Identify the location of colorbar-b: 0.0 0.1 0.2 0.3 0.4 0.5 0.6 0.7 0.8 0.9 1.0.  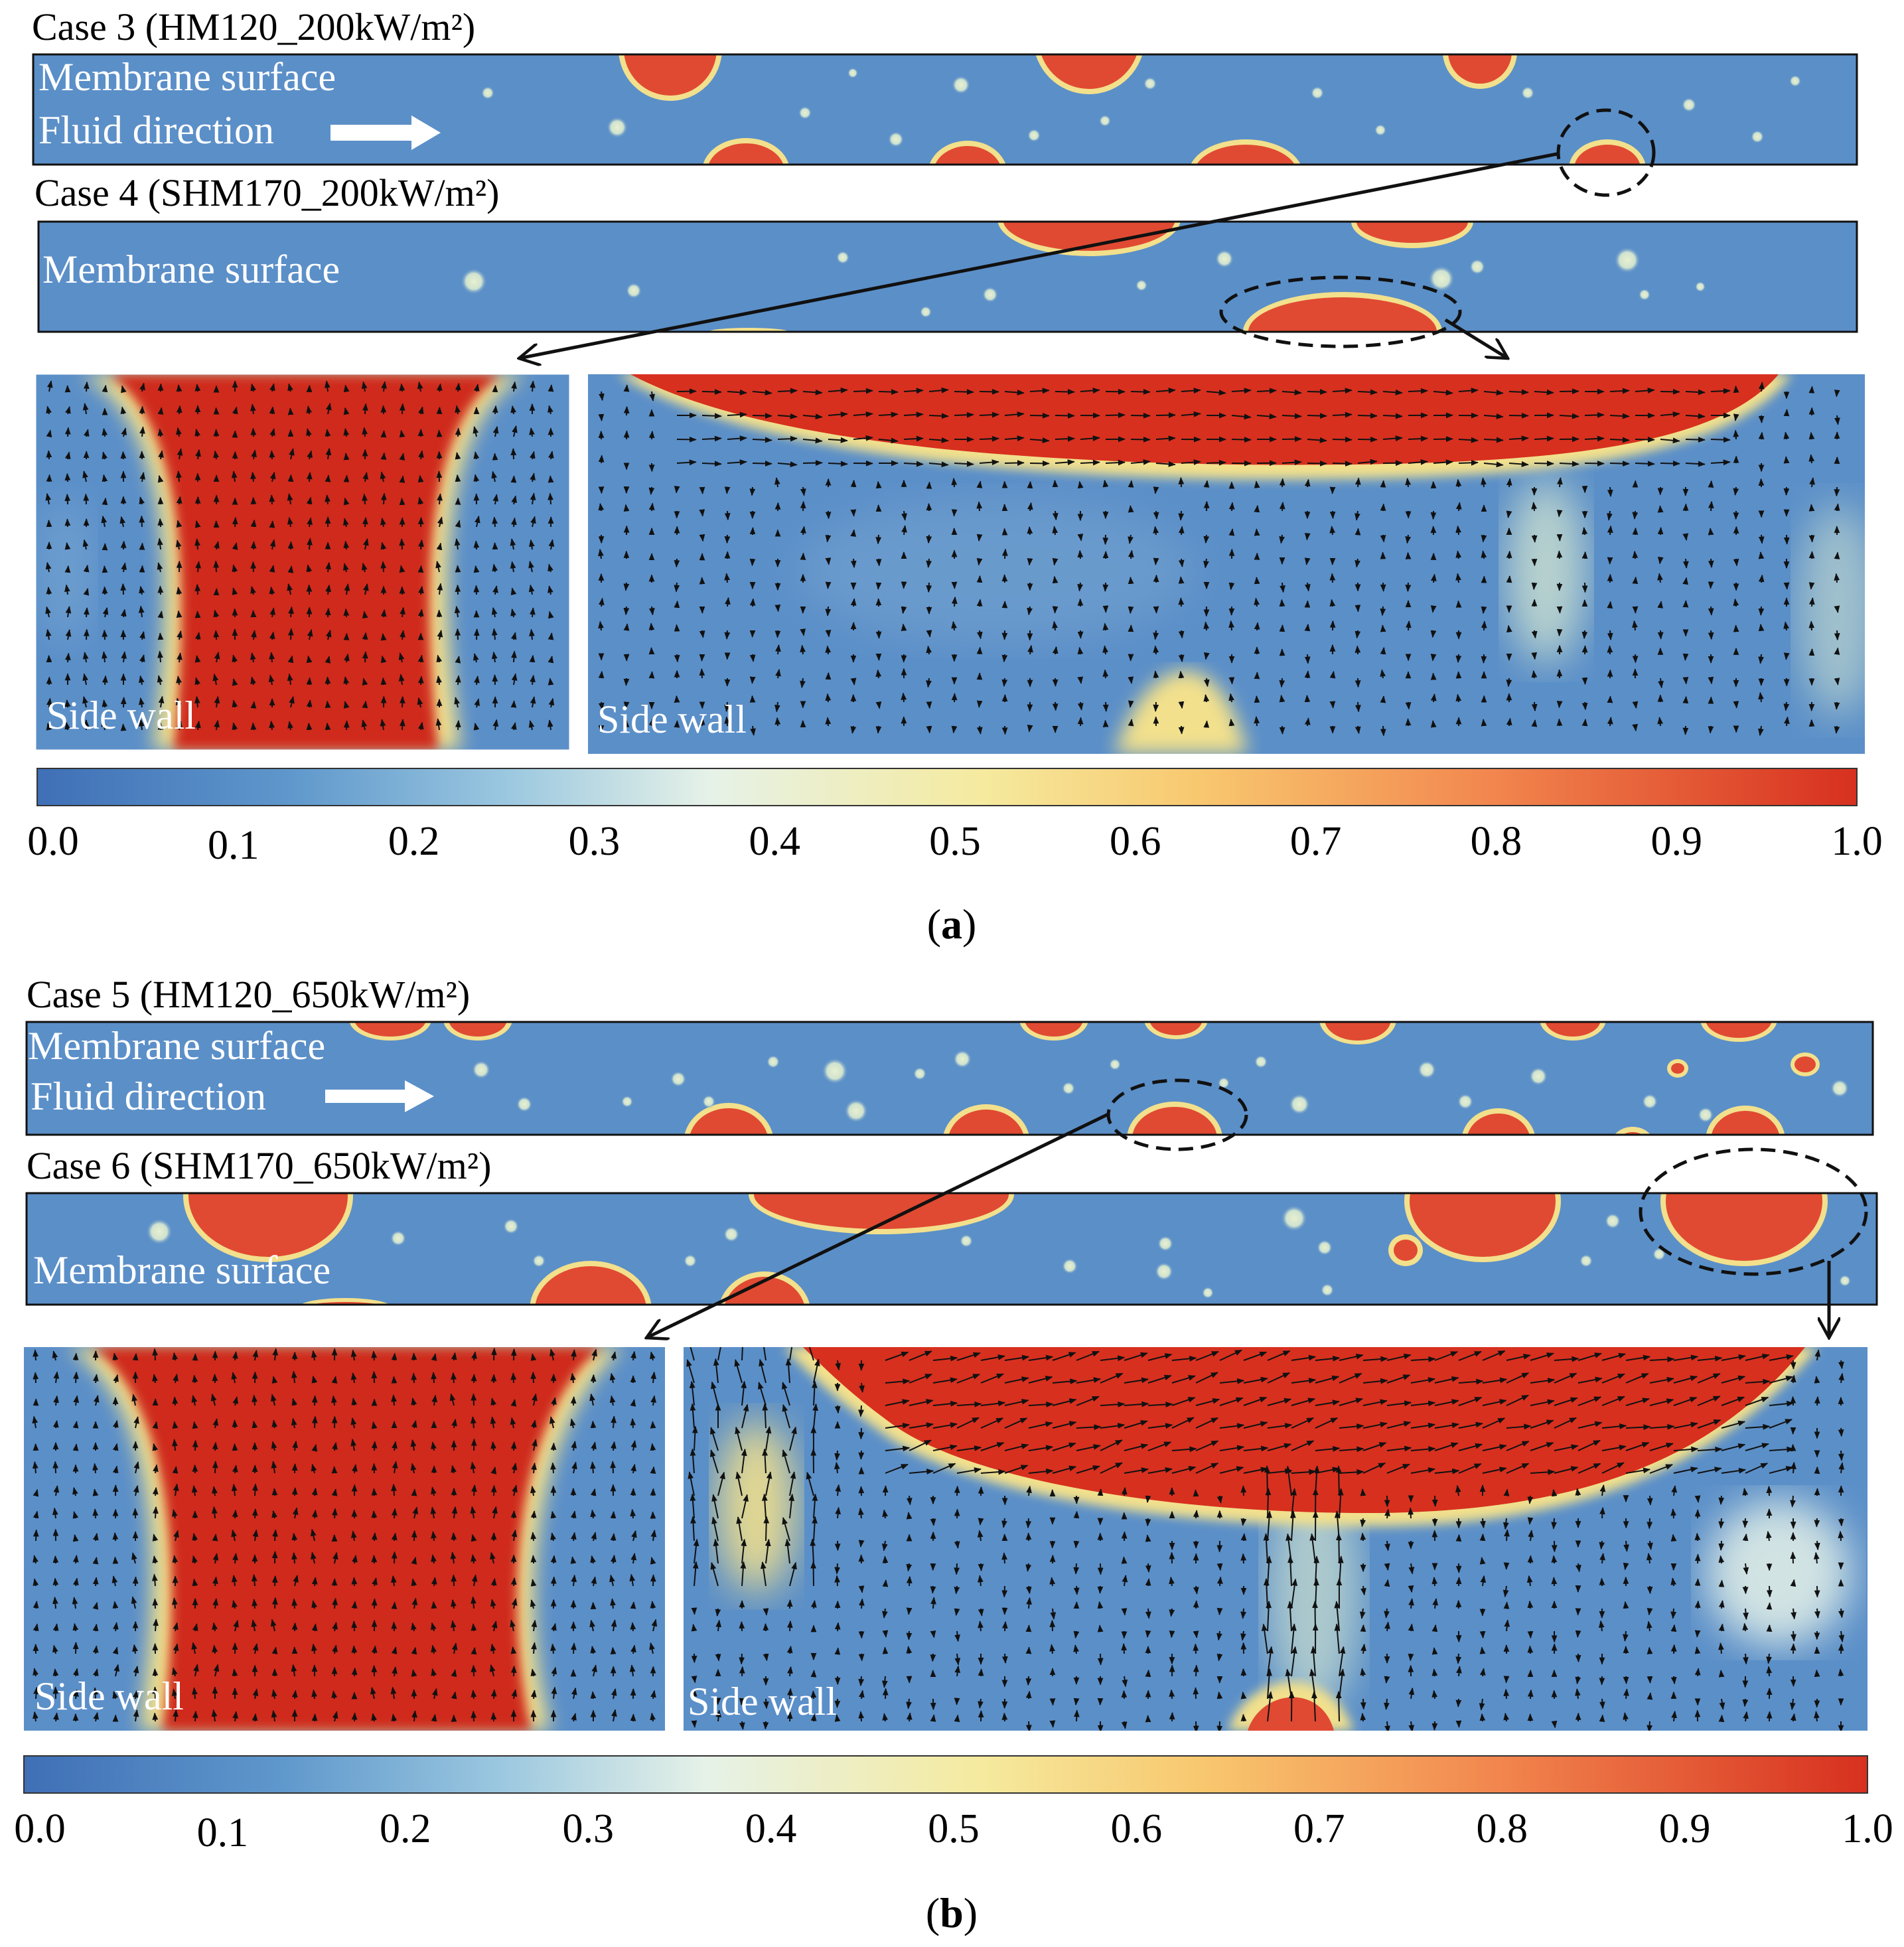
(954, 1805).